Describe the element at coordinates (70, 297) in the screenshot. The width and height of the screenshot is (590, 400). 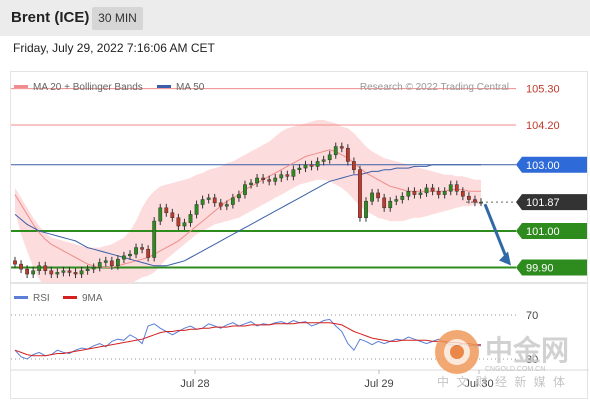
I see `rsi-ma-legend-swatch` at that location.